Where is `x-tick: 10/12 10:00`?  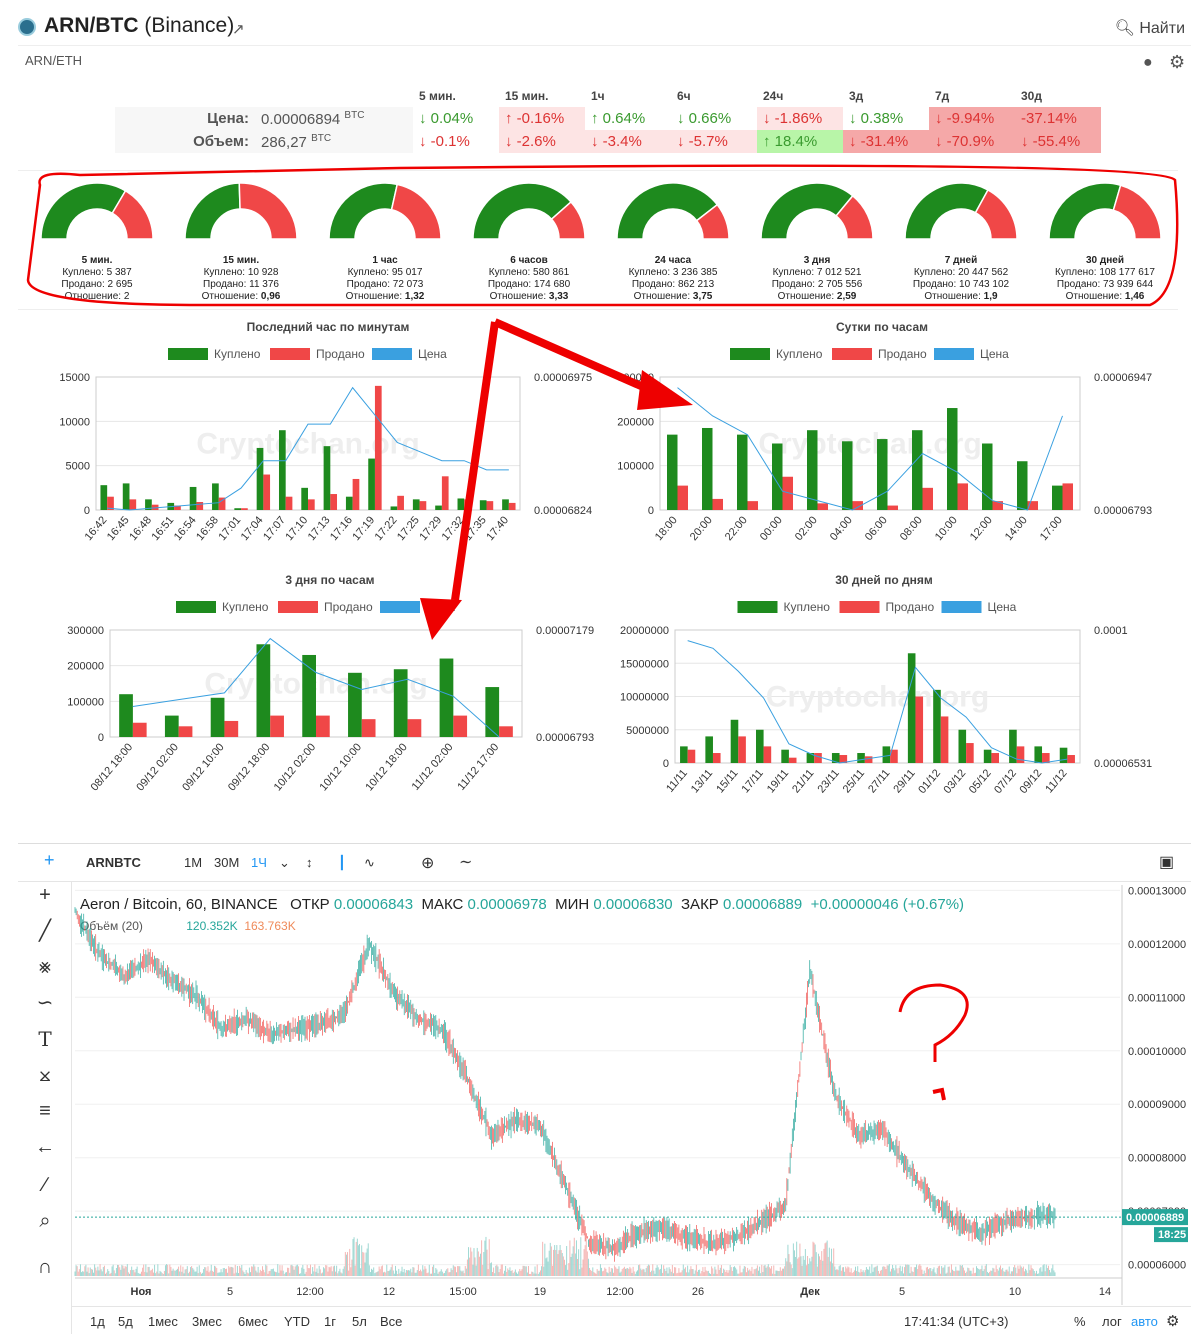 x-tick: 10/12 10:00 is located at coordinates (341, 767).